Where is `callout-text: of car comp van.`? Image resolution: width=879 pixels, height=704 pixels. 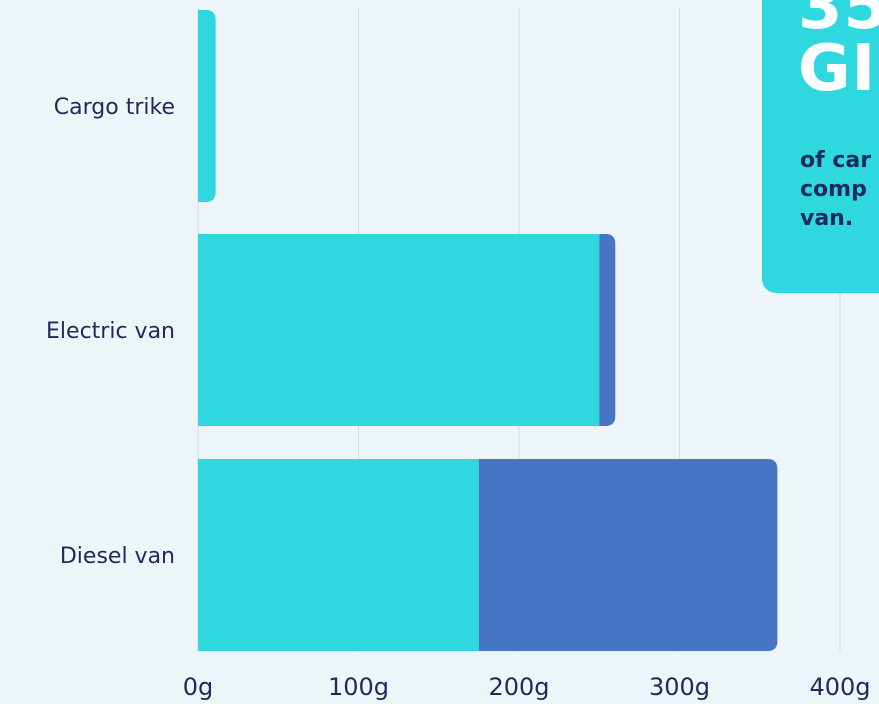
callout-text: of car comp van. is located at coordinates (836, 189).